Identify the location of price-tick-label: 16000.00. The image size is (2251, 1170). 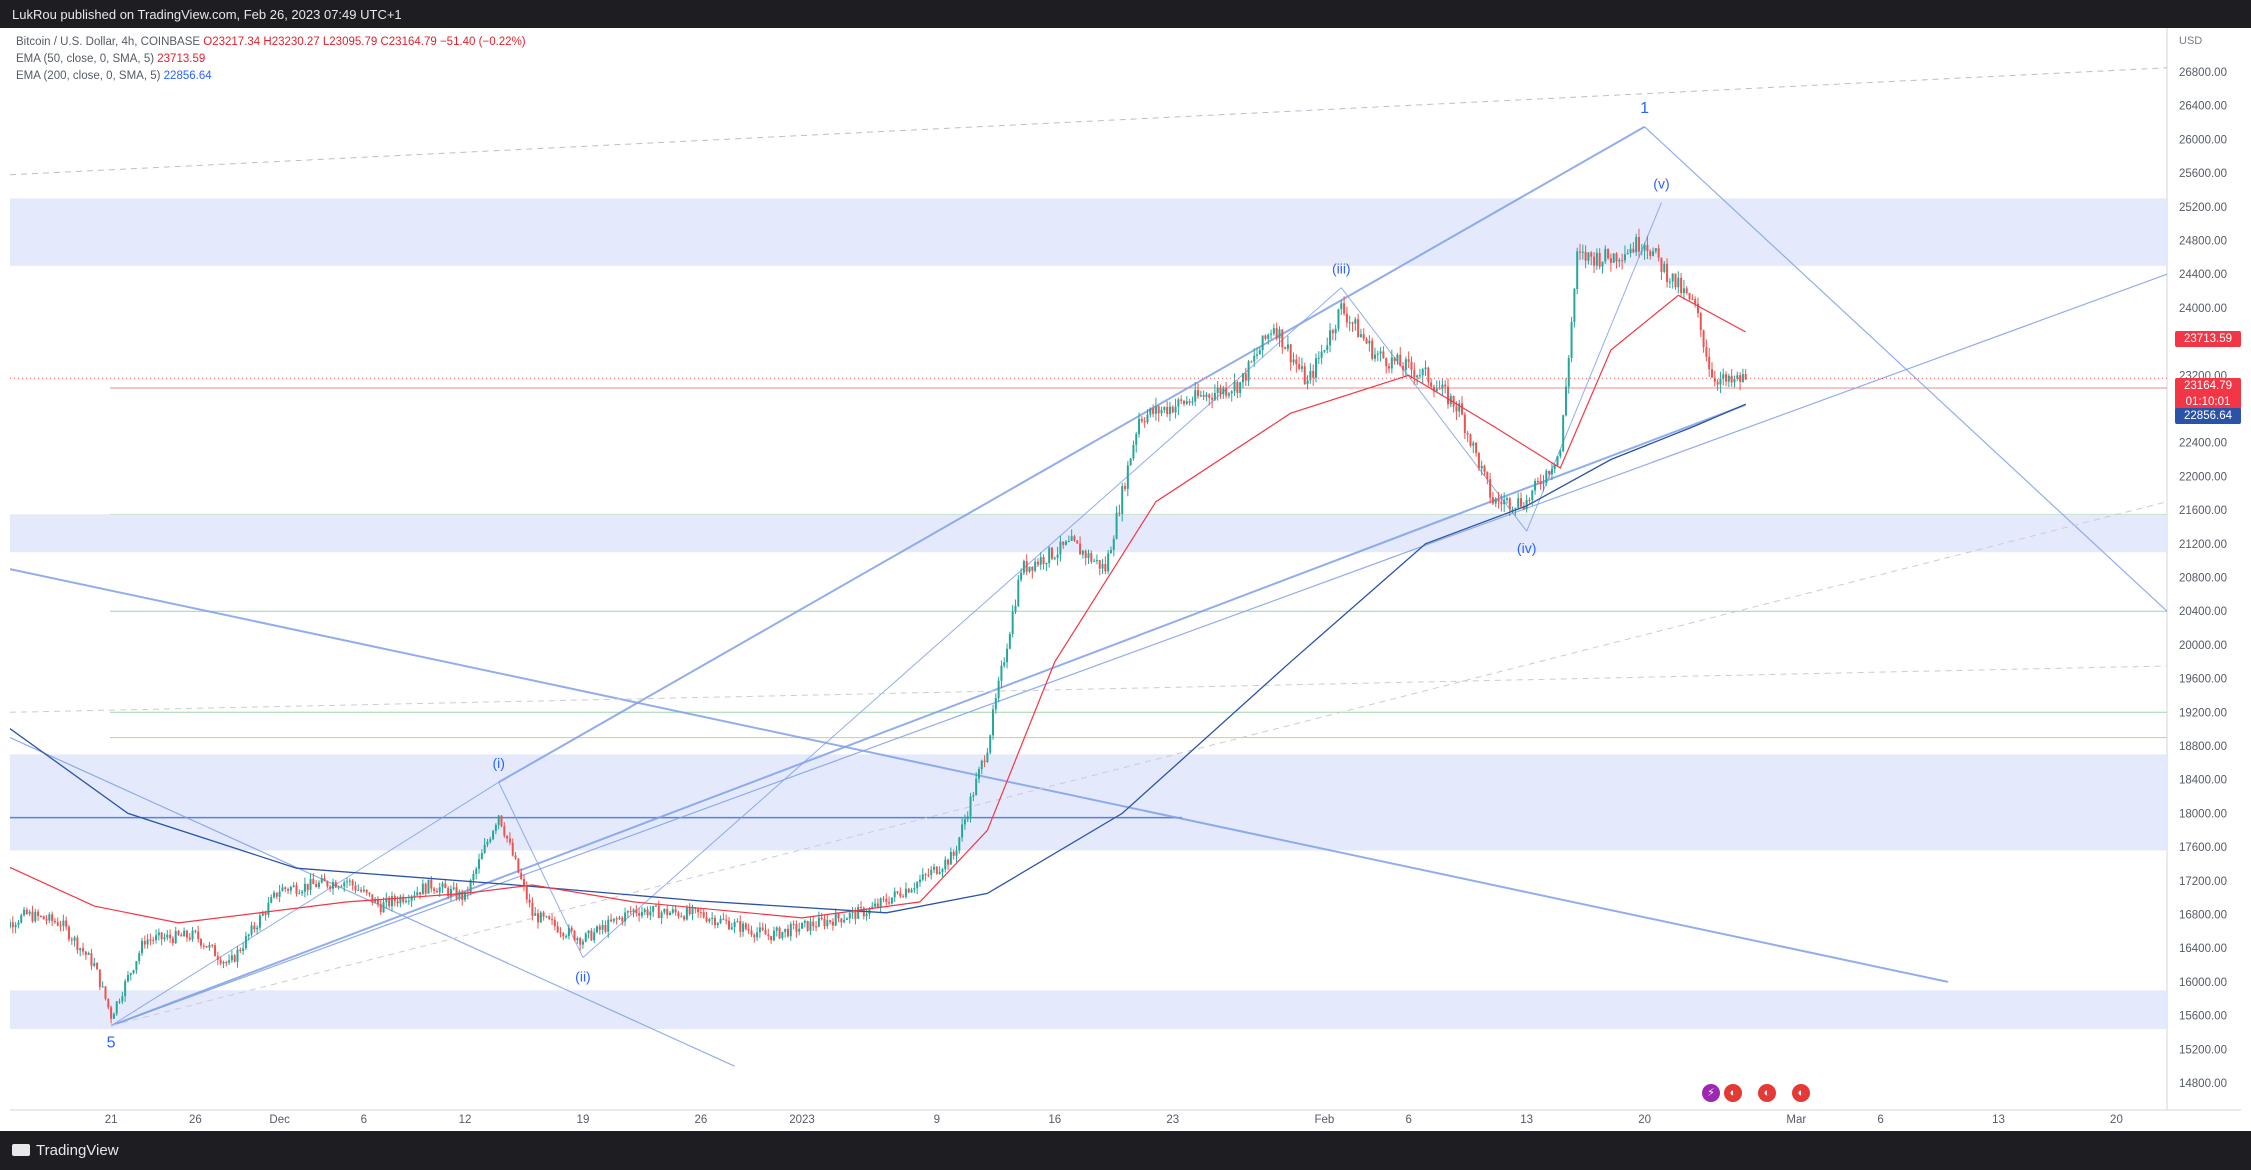
(2203, 983).